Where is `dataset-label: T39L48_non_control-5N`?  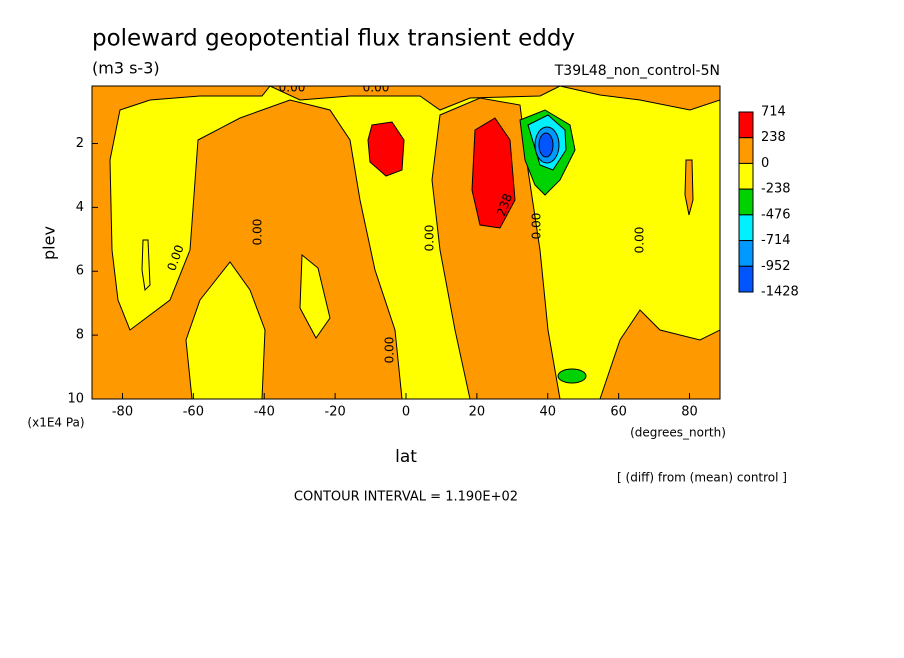 dataset-label: T39L48_non_control-5N is located at coordinates (637, 71).